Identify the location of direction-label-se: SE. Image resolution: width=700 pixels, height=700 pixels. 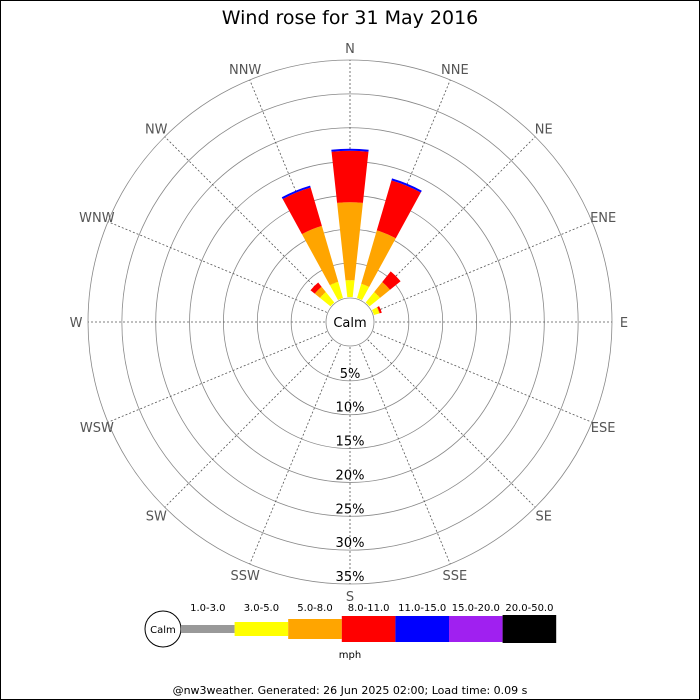
(544, 517).